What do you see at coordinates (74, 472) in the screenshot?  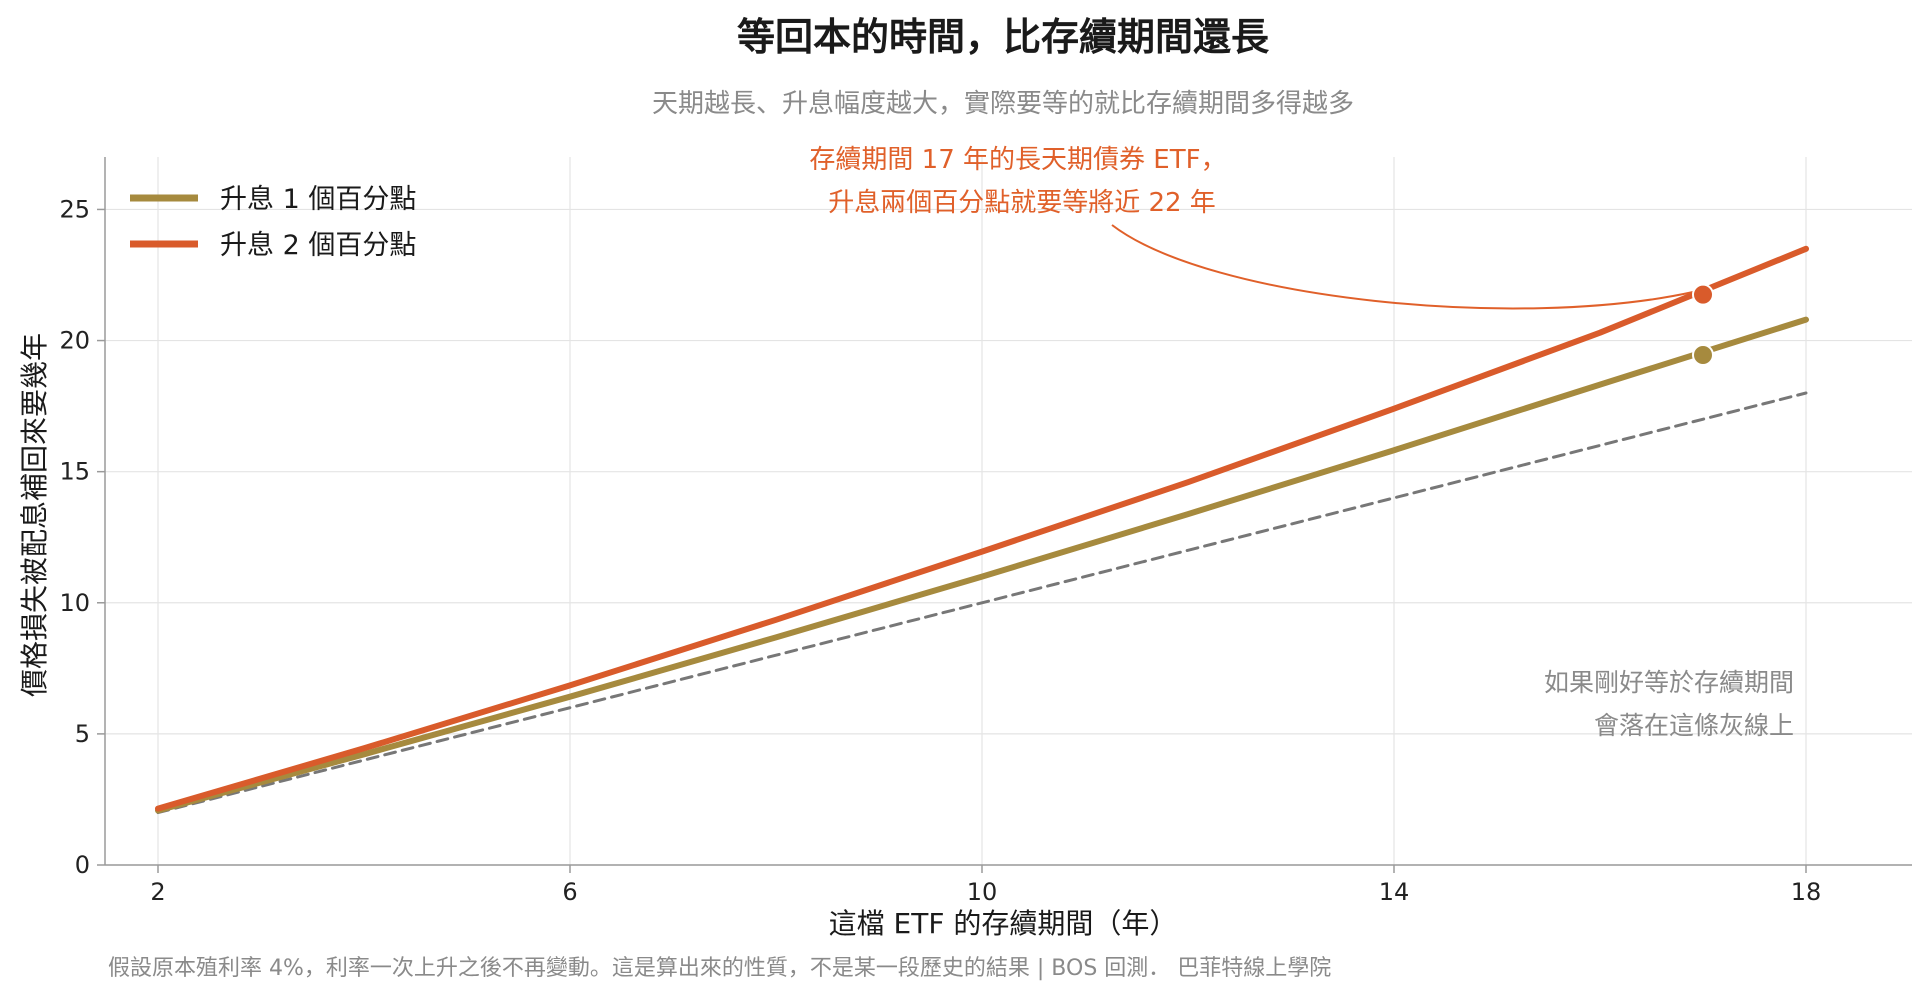 I see `y-tick-label: 15` at bounding box center [74, 472].